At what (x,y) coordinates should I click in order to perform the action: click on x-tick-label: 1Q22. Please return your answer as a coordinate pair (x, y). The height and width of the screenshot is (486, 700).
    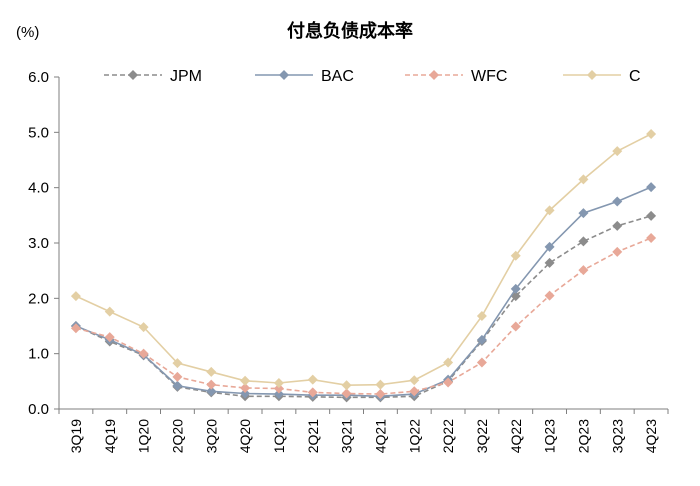
    Looking at the image, I should click on (414, 436).